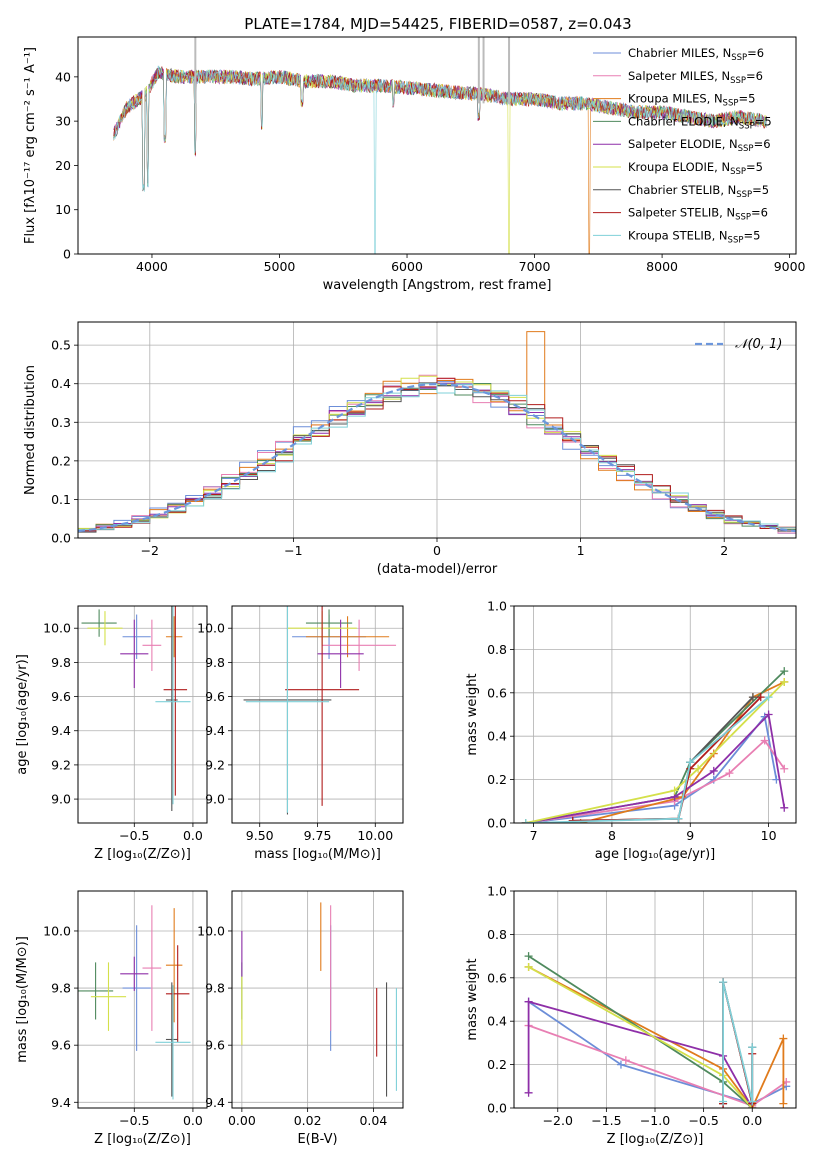  Describe the element at coordinates (703, 1120) in the screenshot. I see `x-tick-label: −0.5` at that location.